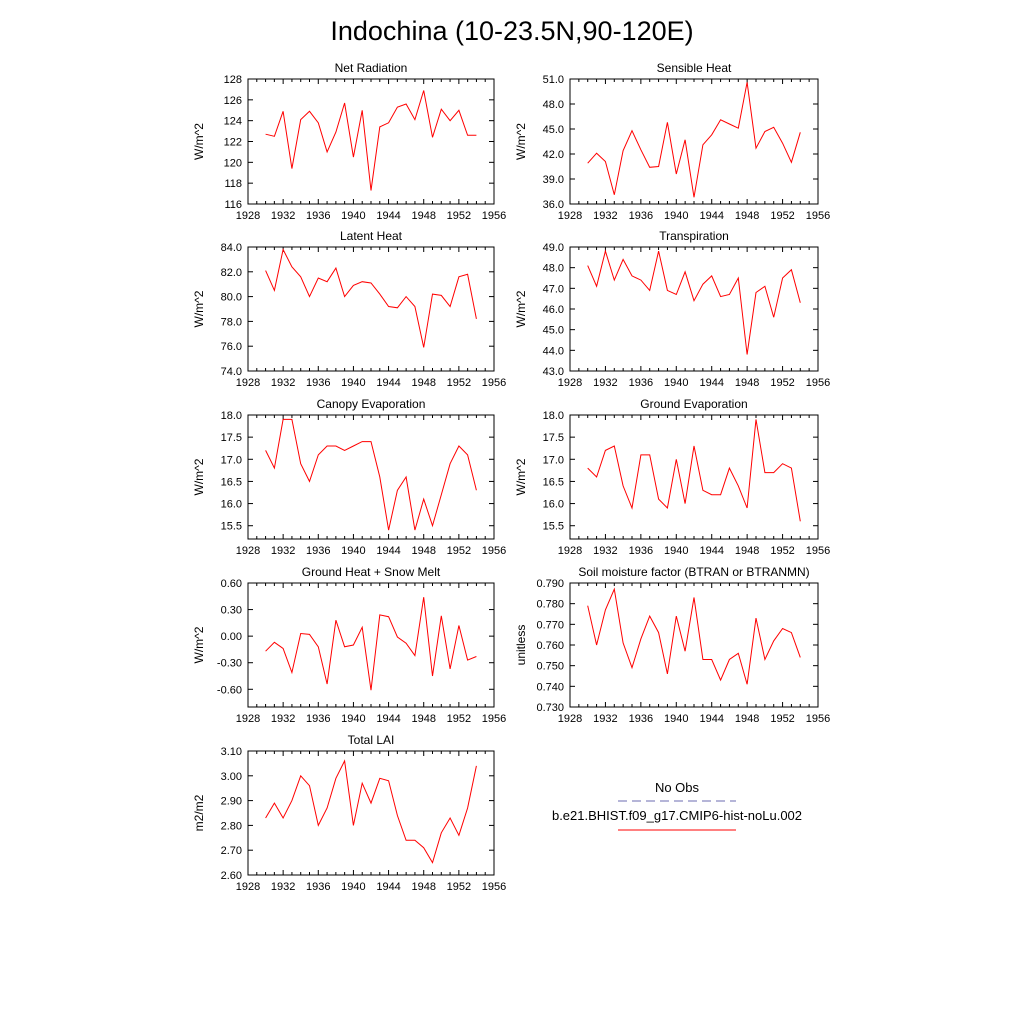 Image resolution: width=1024 pixels, height=1024 pixels. I want to click on panel-title: Latent Heat, so click(371, 236).